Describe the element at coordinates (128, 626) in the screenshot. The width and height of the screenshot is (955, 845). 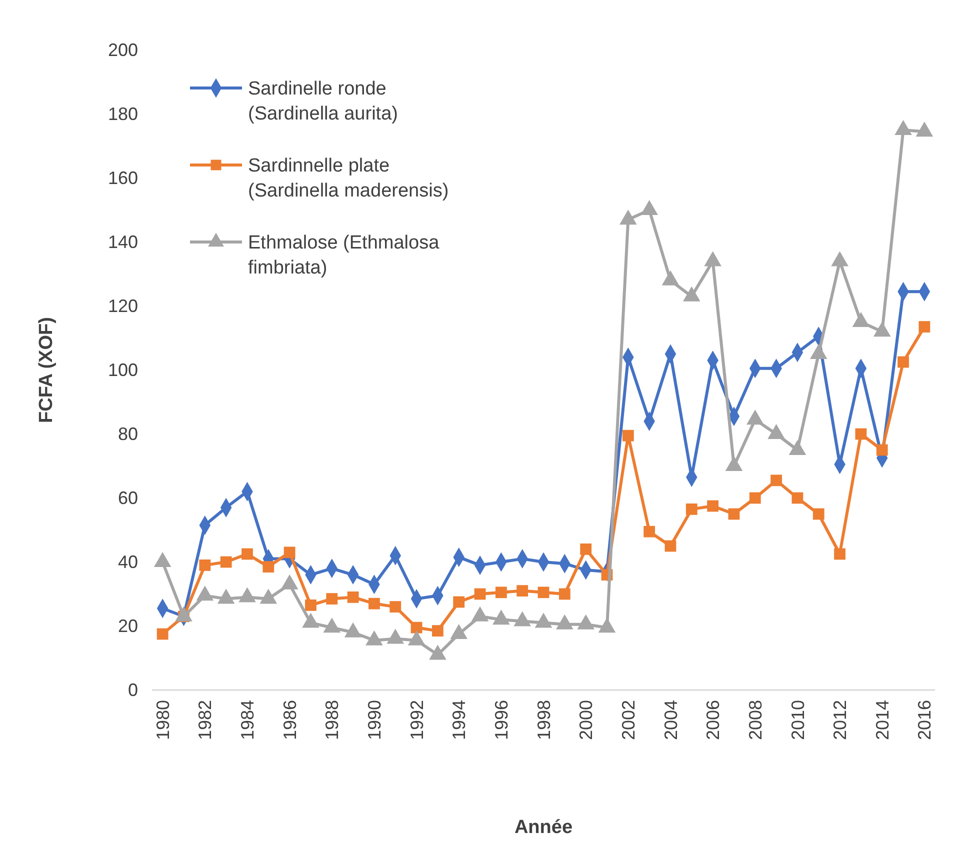
I see `y-tick-label: 20` at that location.